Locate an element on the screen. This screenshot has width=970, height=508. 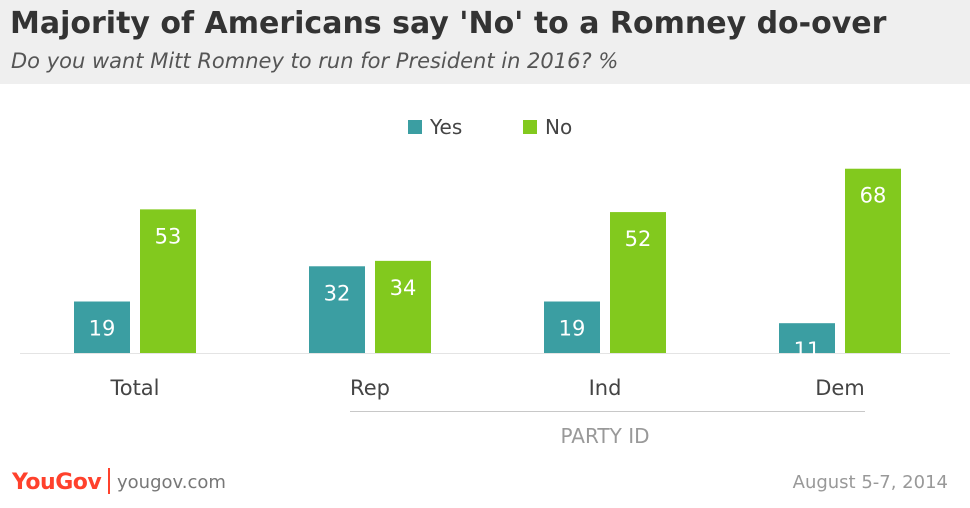
data-label: 32 is located at coordinates (337, 293).